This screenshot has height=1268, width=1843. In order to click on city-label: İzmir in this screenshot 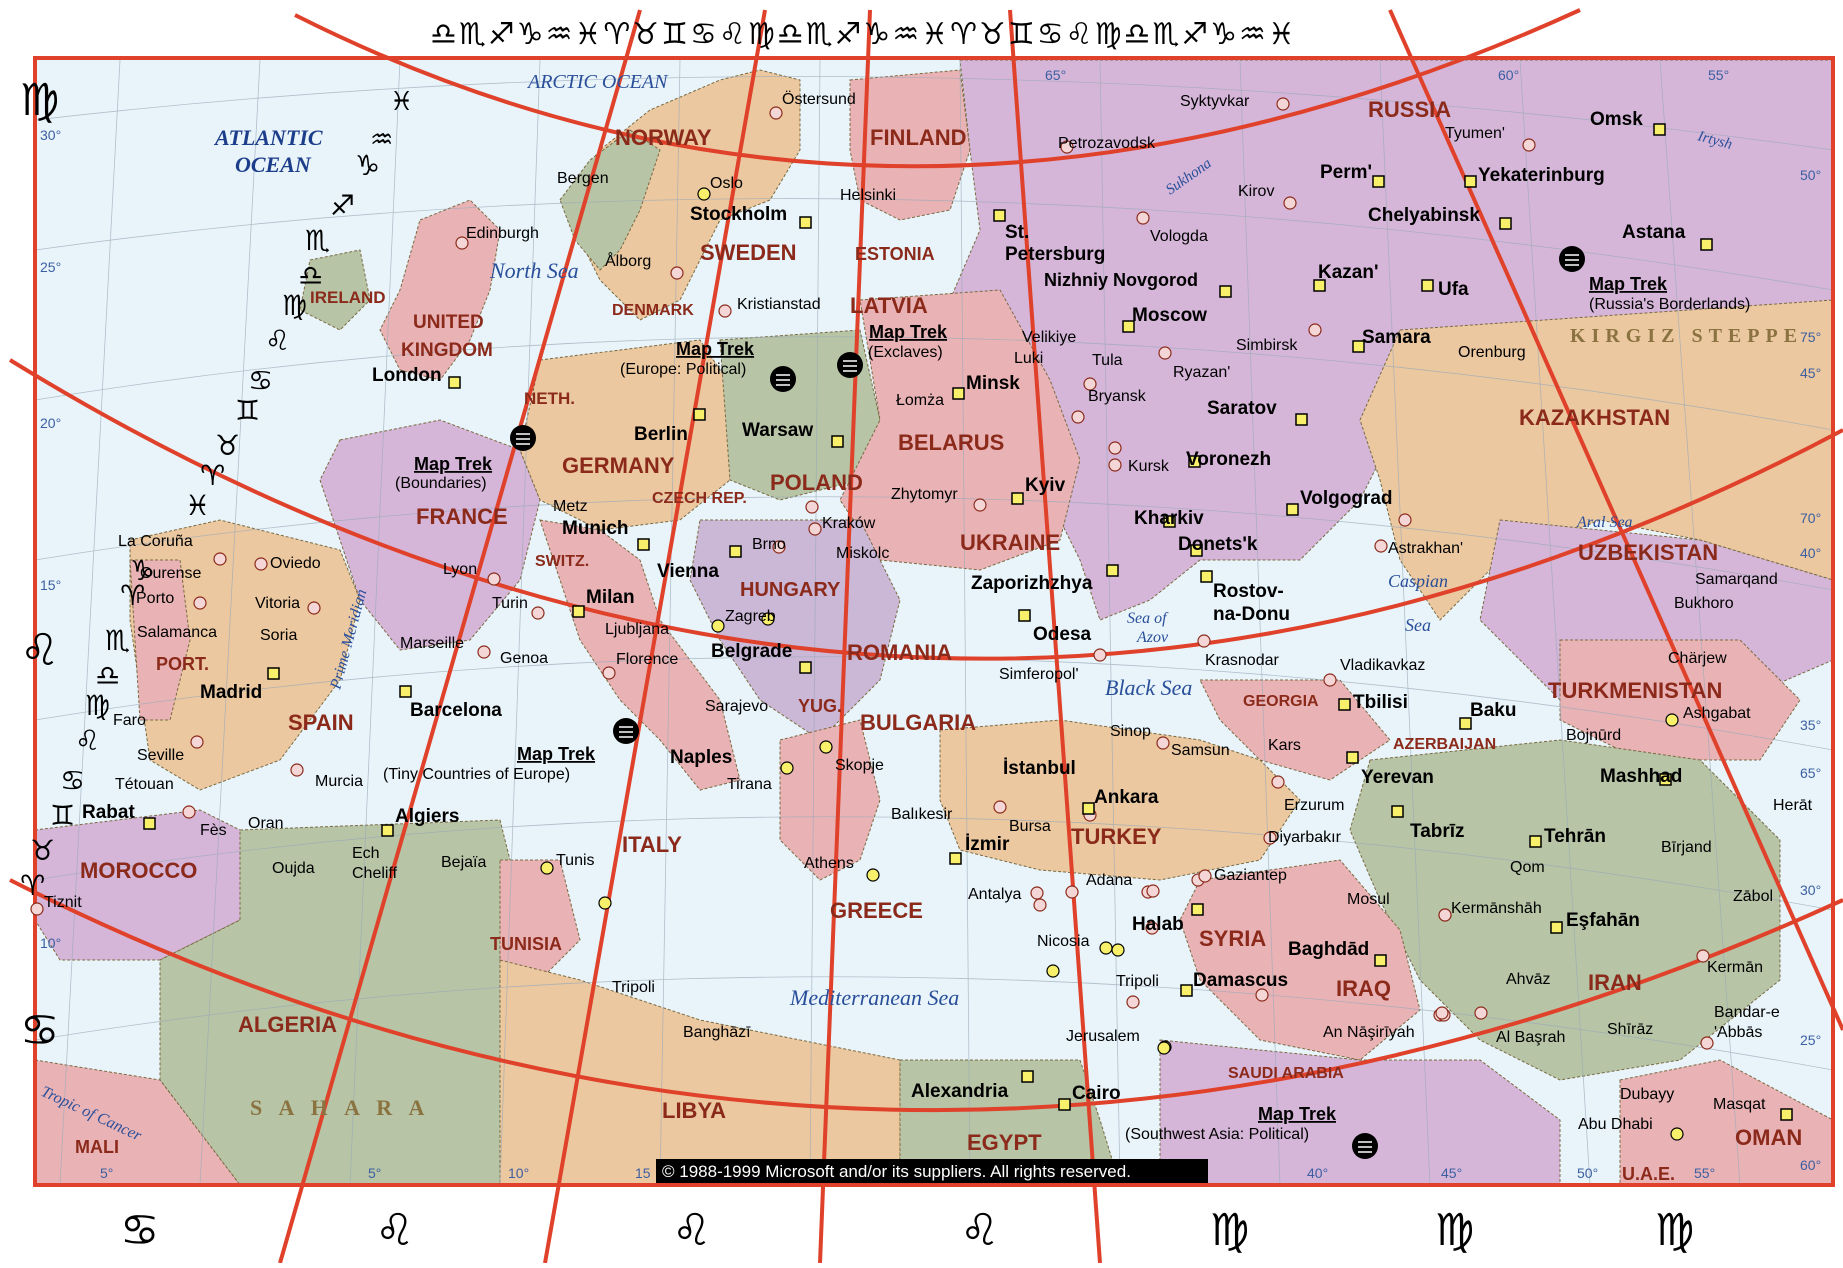, I will do `click(987, 844)`.